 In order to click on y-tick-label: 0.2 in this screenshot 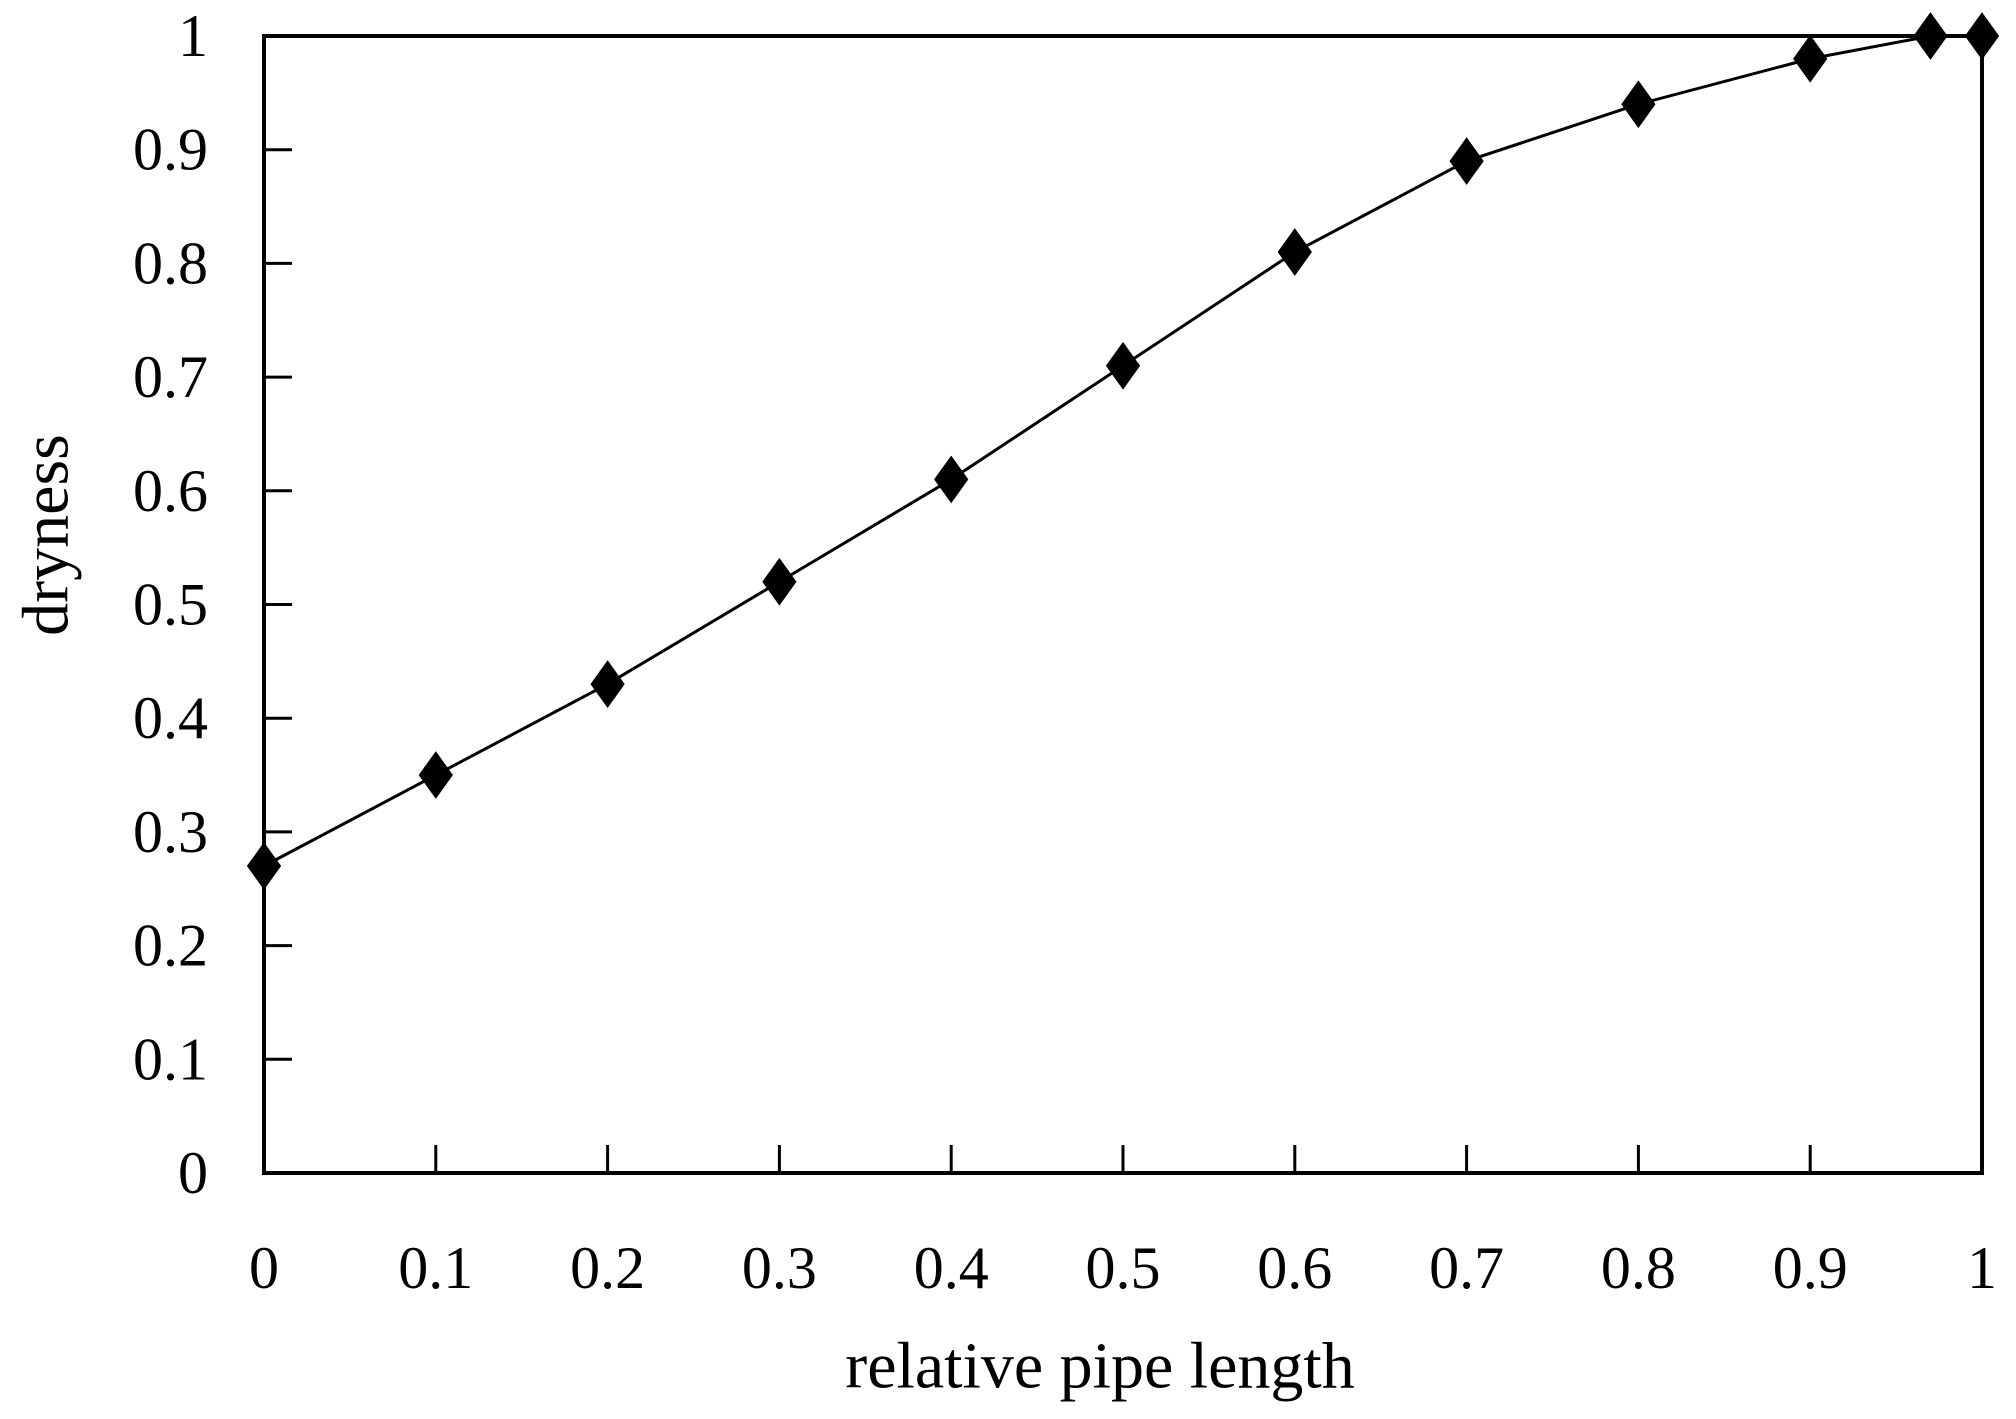, I will do `click(170, 946)`.